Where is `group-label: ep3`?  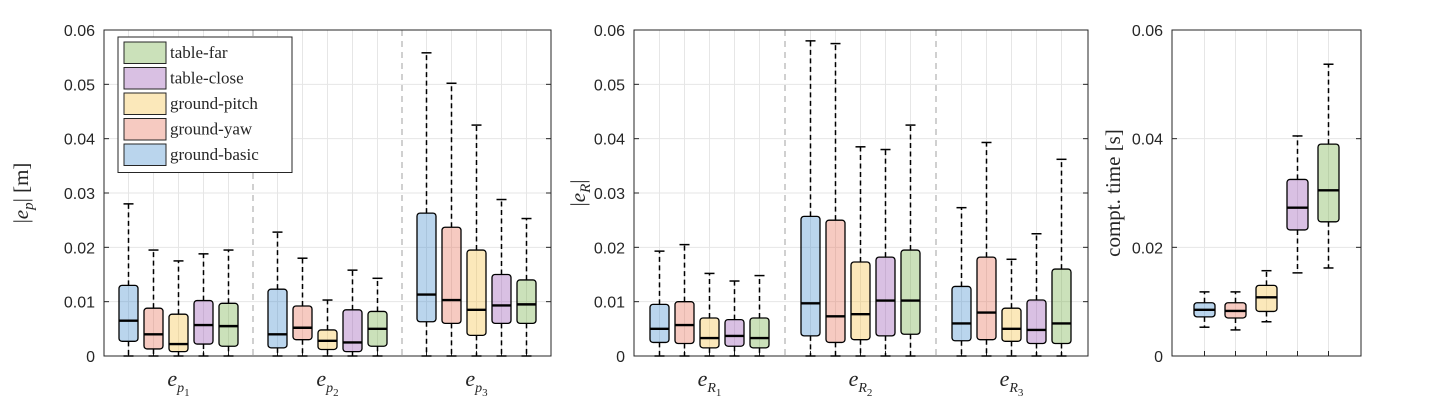
group-label: ep3 is located at coordinates (476, 382).